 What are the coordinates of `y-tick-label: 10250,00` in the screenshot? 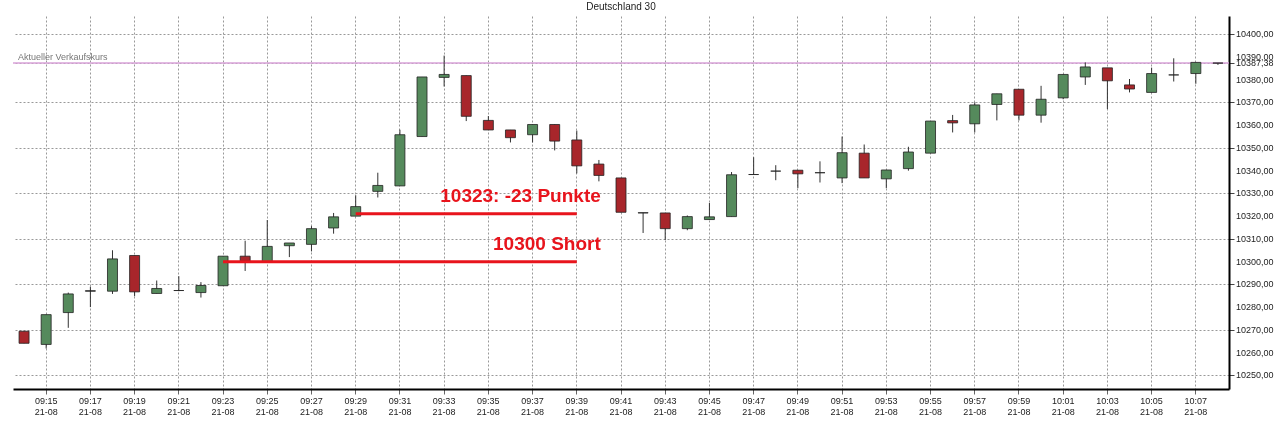 It's located at (1254, 375).